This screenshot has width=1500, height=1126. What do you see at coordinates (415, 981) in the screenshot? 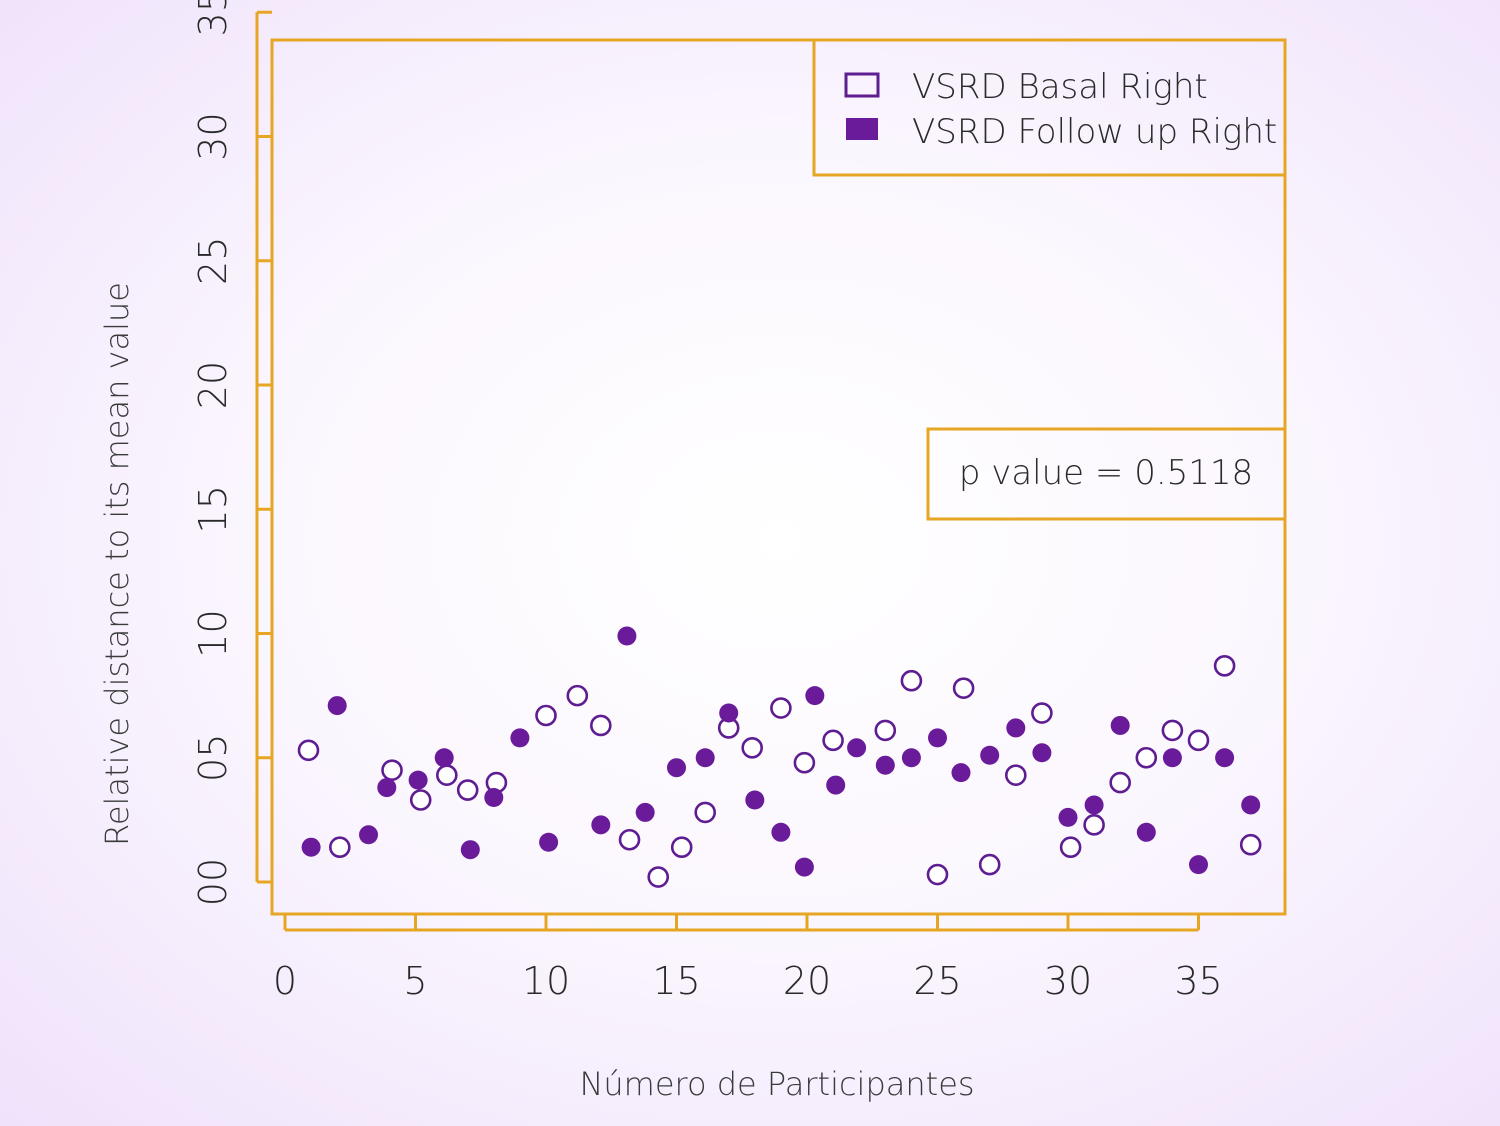
I see `x-tick-label: 5` at bounding box center [415, 981].